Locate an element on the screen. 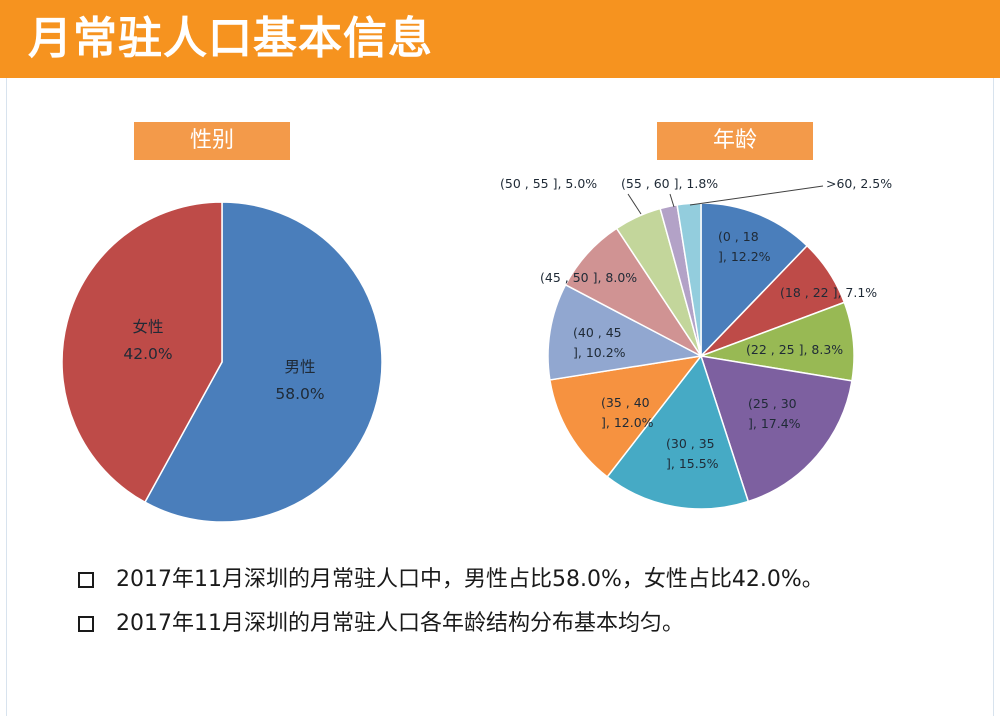  age-slice-label: (55 , 60 ], 1.8% is located at coordinates (669, 183).